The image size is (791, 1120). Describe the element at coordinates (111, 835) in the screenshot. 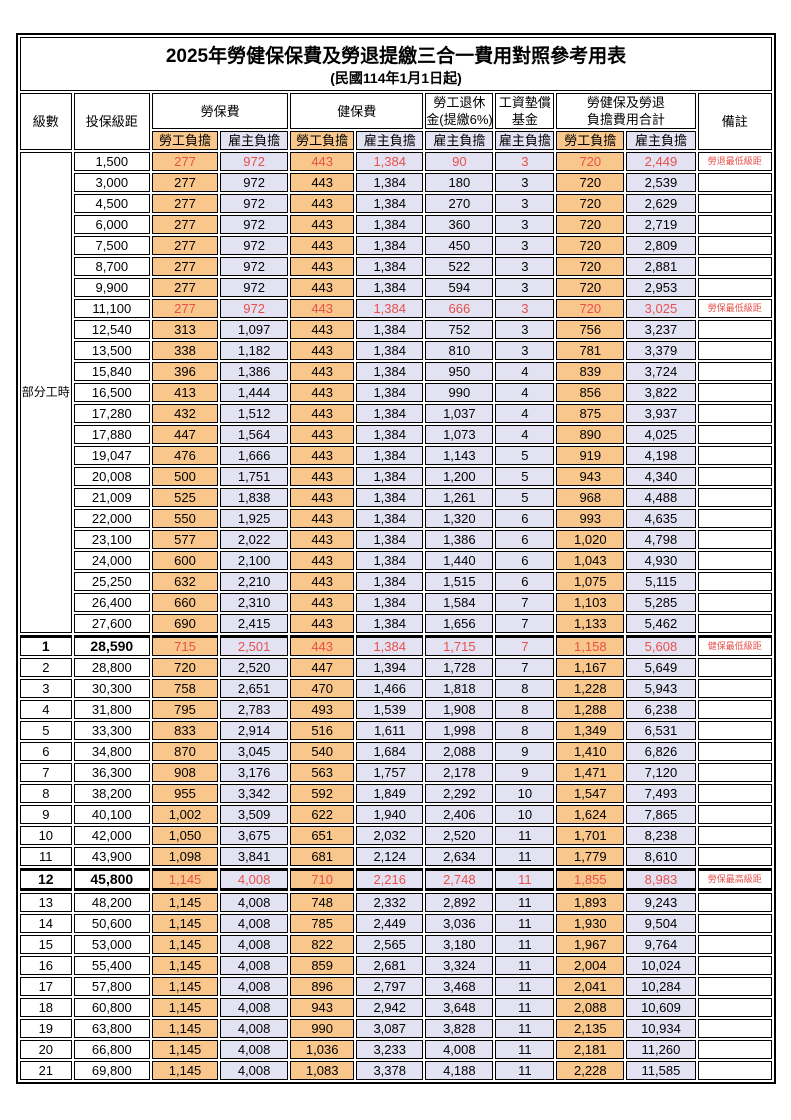

I see `insured-bracket-cell: 42,000` at that location.